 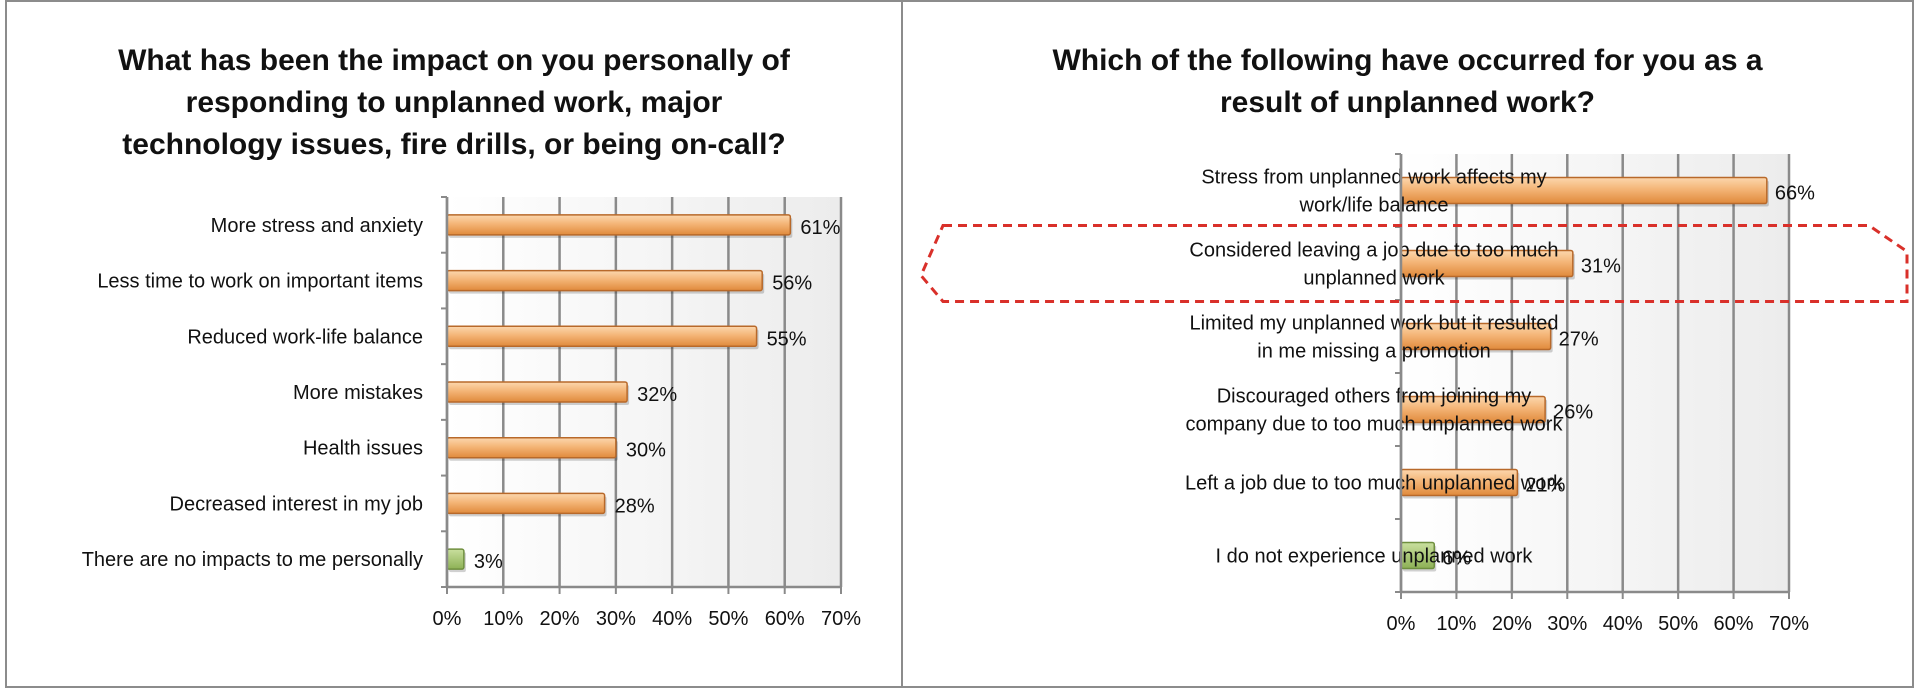 I want to click on data-label: 28%, so click(x=635, y=506).